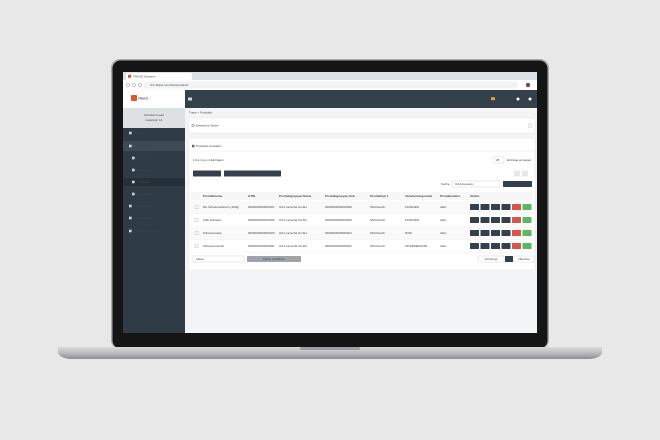 This screenshot has width=660, height=440. What do you see at coordinates (212, 233) in the screenshot?
I see `table-cell: Schweineteile` at bounding box center [212, 233].